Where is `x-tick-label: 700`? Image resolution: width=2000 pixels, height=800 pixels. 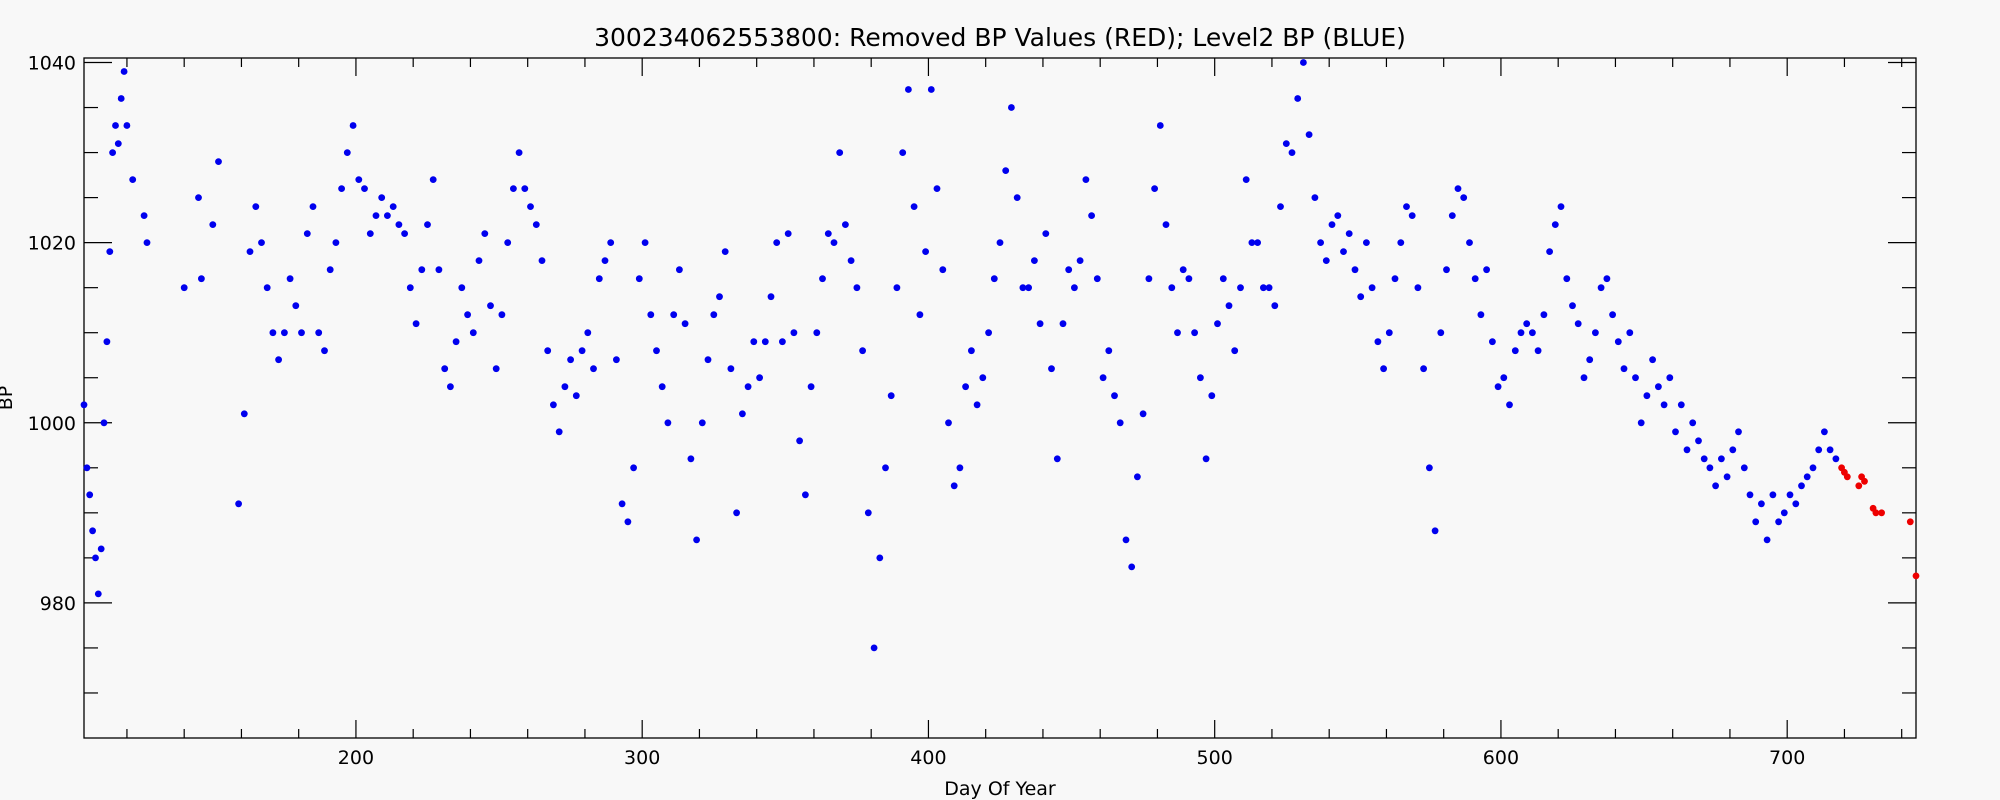 x-tick-label: 700 is located at coordinates (1787, 758).